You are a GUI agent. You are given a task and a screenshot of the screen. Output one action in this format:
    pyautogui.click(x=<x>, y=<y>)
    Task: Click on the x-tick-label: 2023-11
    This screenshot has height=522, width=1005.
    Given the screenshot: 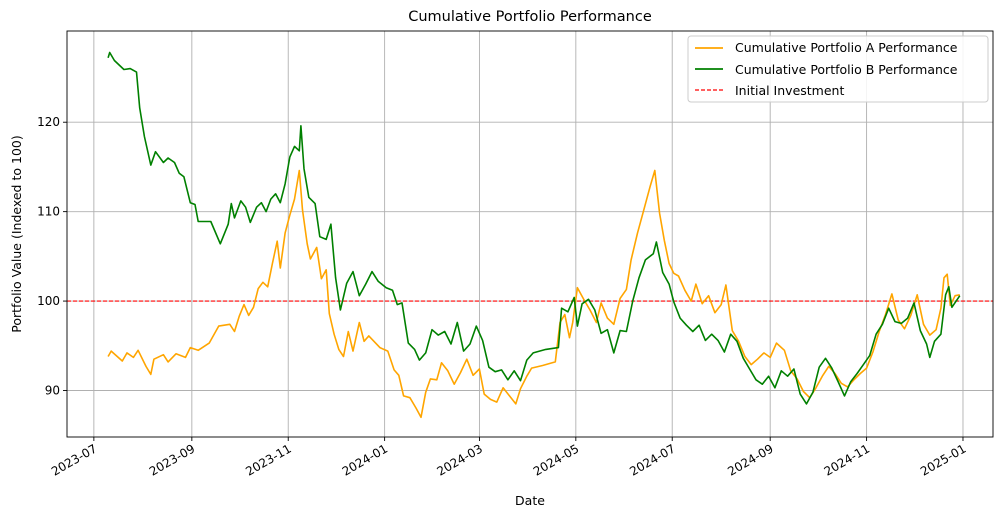 What is the action you would take?
    pyautogui.click(x=268, y=459)
    